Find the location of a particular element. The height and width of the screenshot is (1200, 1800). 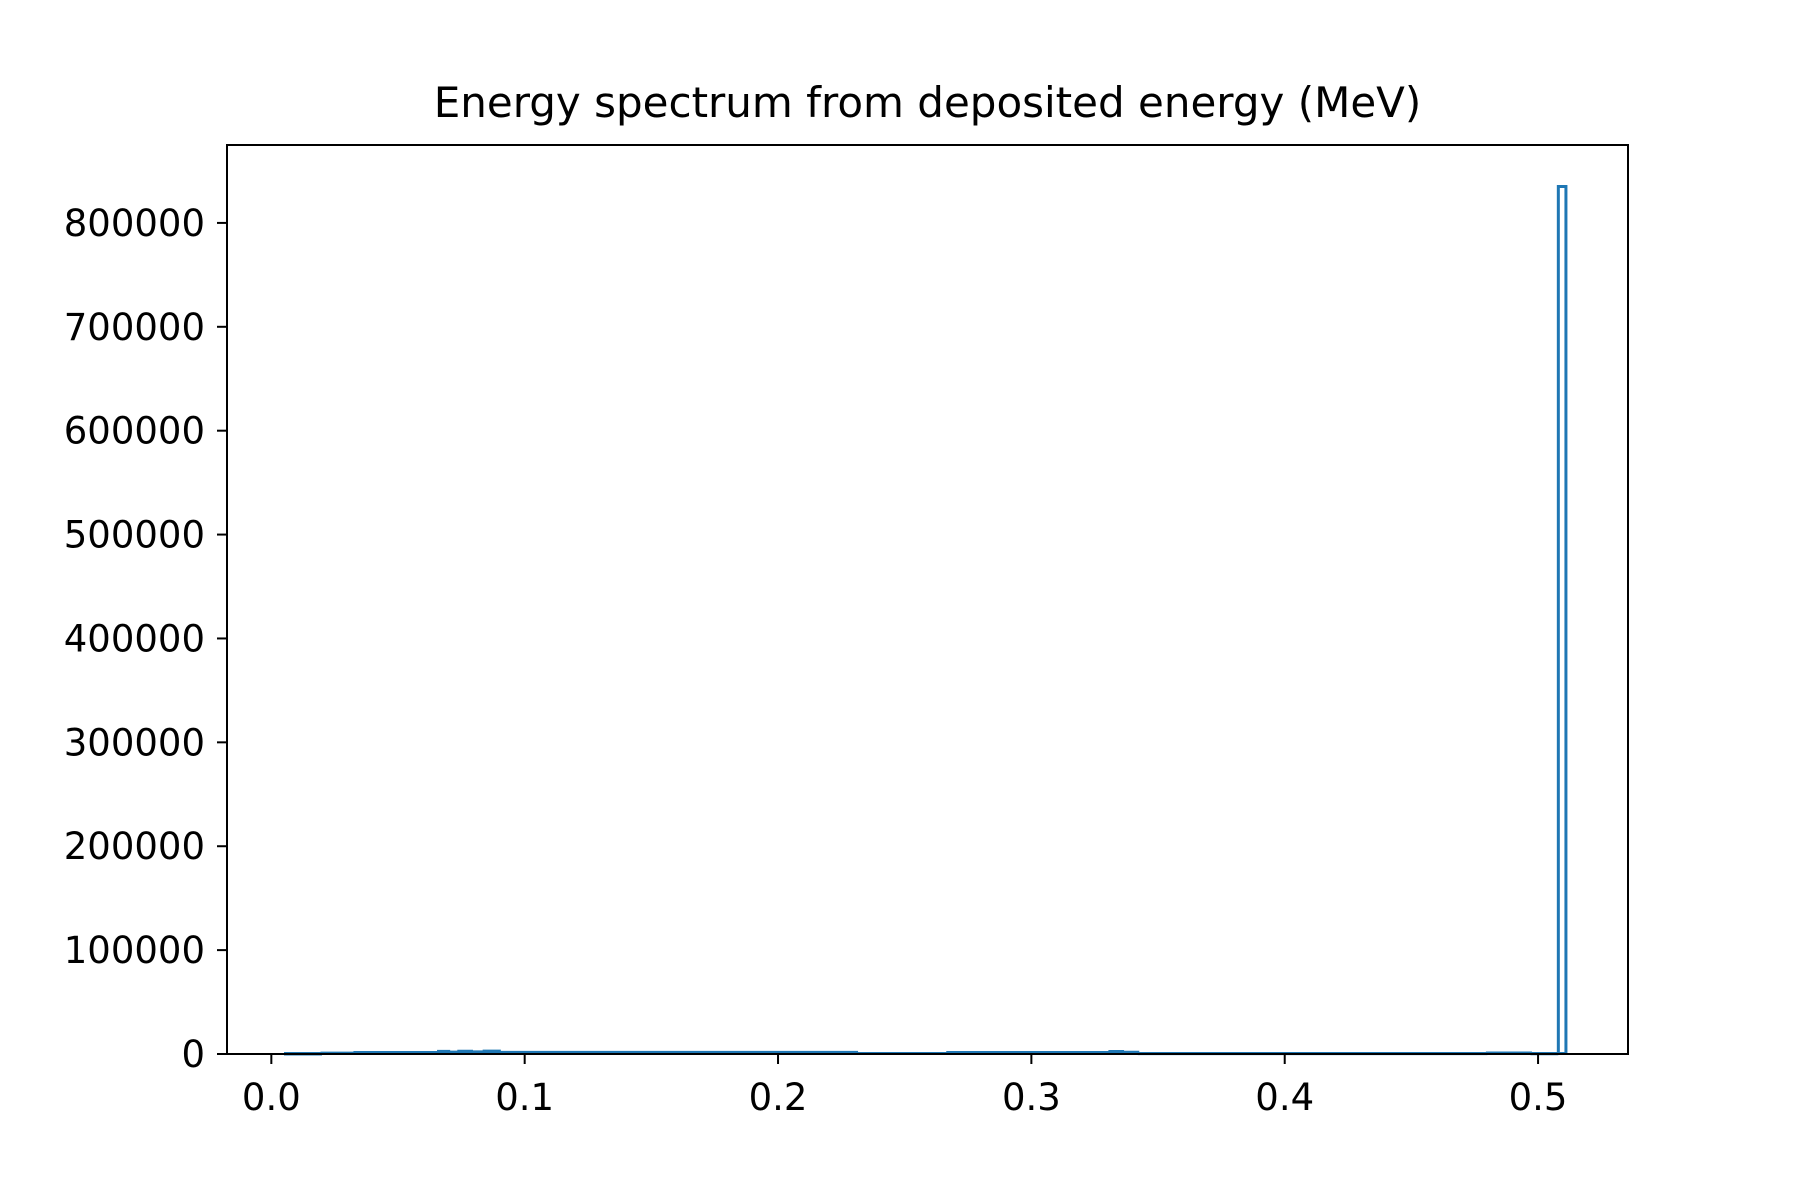

x-tick-label: 0.5 is located at coordinates (1538, 1097).